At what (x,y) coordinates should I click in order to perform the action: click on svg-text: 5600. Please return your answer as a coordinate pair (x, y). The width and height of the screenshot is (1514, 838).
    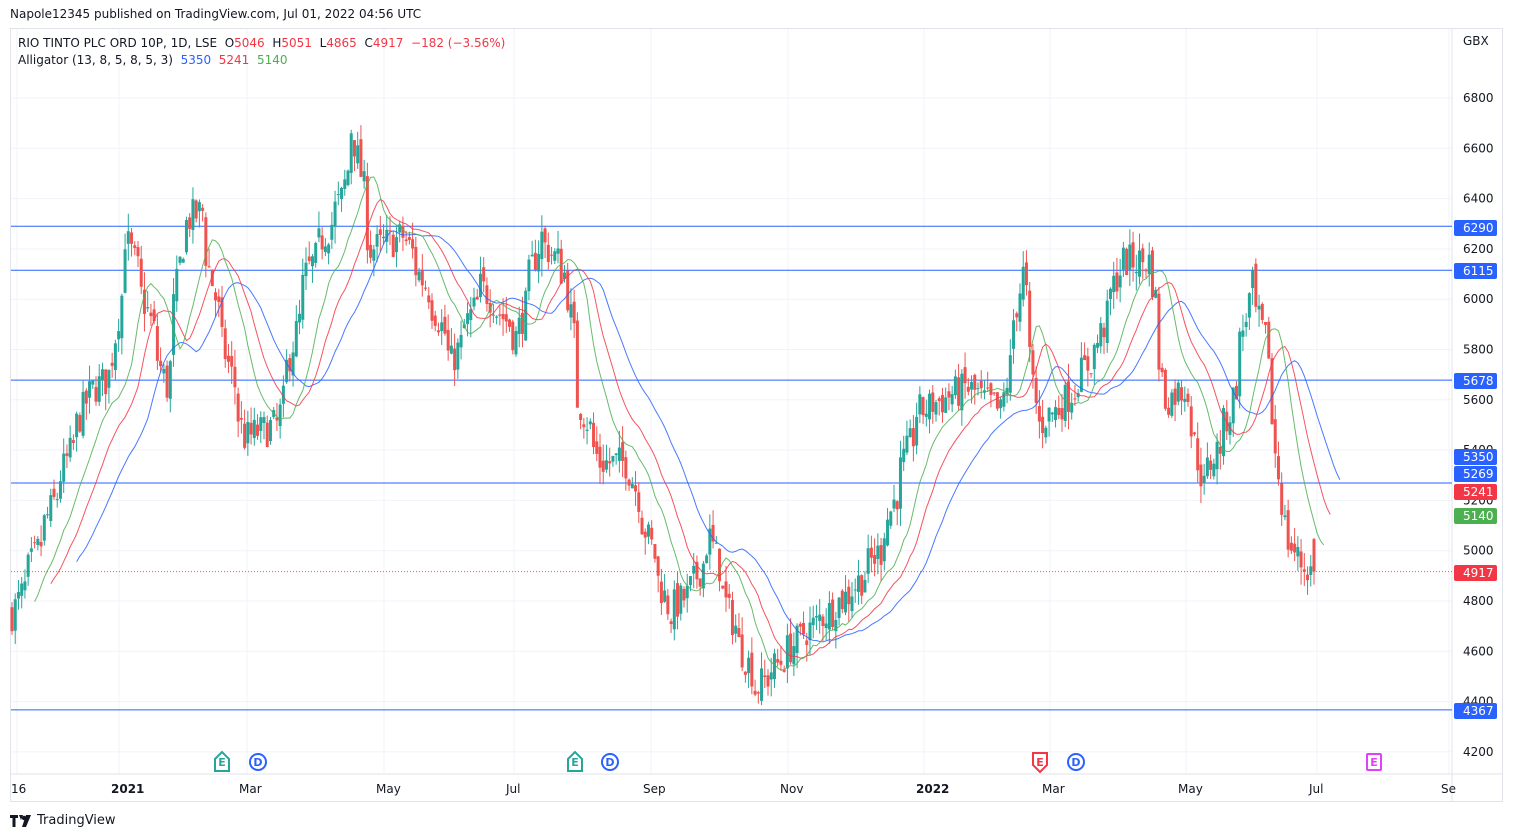
    Looking at the image, I should click on (1478, 400).